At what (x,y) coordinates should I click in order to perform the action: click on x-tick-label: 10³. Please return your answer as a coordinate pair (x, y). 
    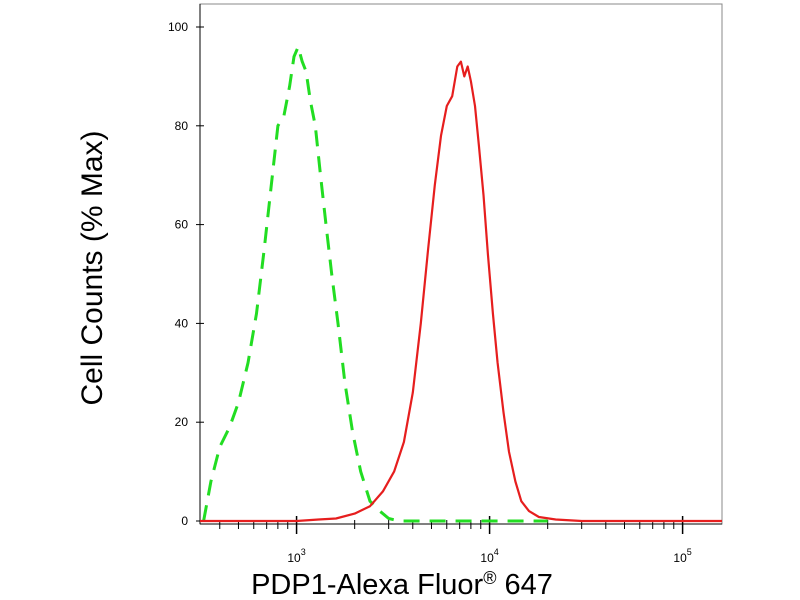
    Looking at the image, I should click on (296, 556).